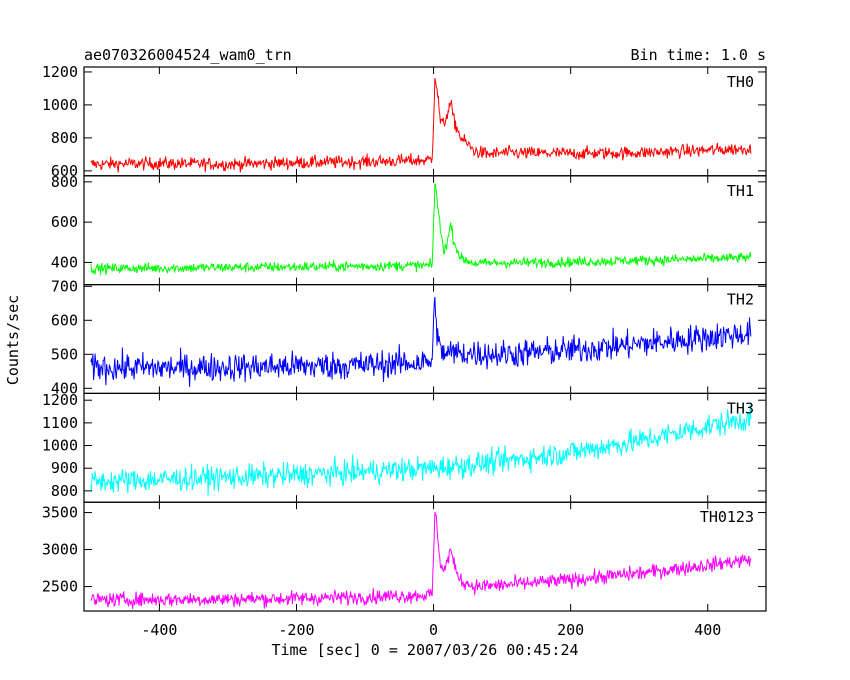 The width and height of the screenshot is (850, 680). Describe the element at coordinates (421, 560) in the screenshot. I see `series-line-th0123` at that location.